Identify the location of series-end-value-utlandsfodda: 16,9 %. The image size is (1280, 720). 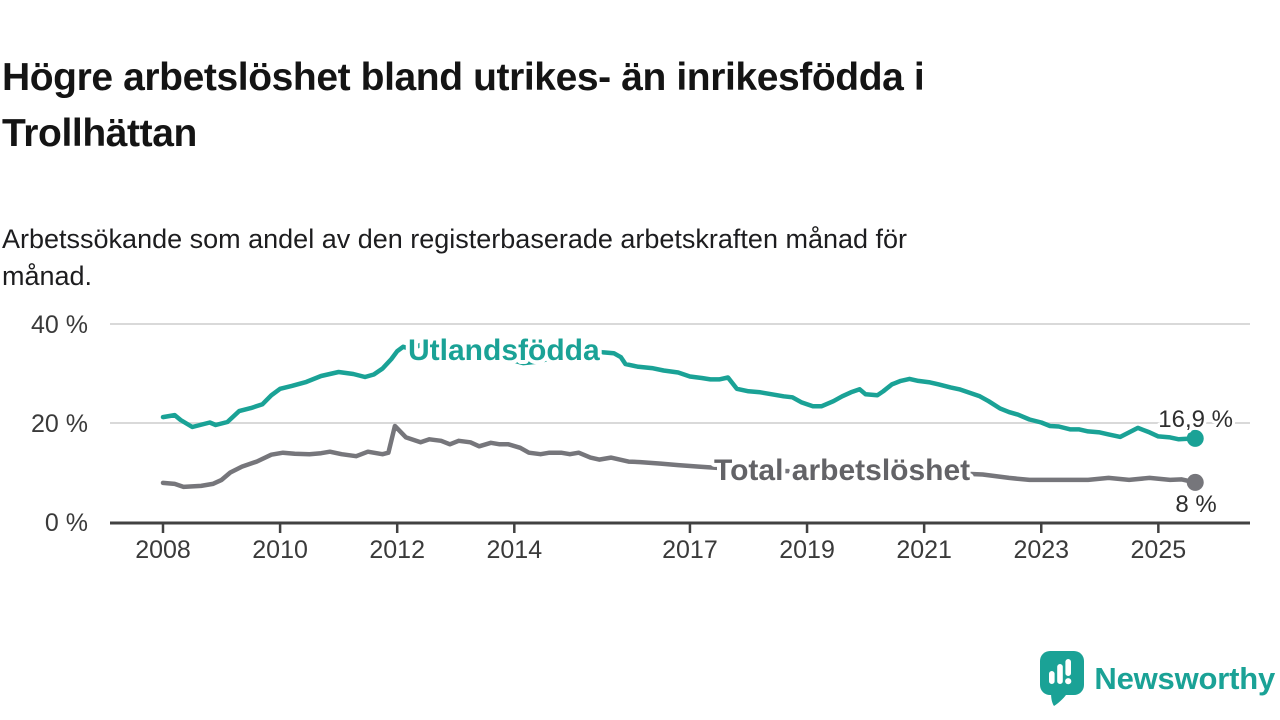
(1195, 419).